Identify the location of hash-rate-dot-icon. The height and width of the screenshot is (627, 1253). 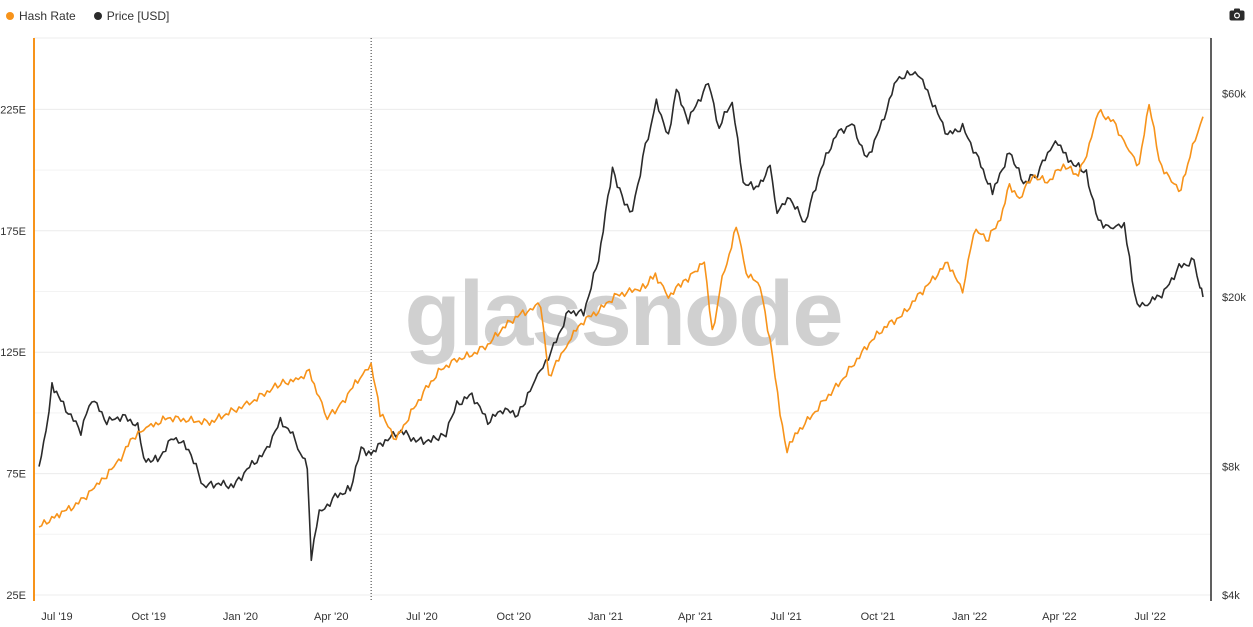
(10, 16).